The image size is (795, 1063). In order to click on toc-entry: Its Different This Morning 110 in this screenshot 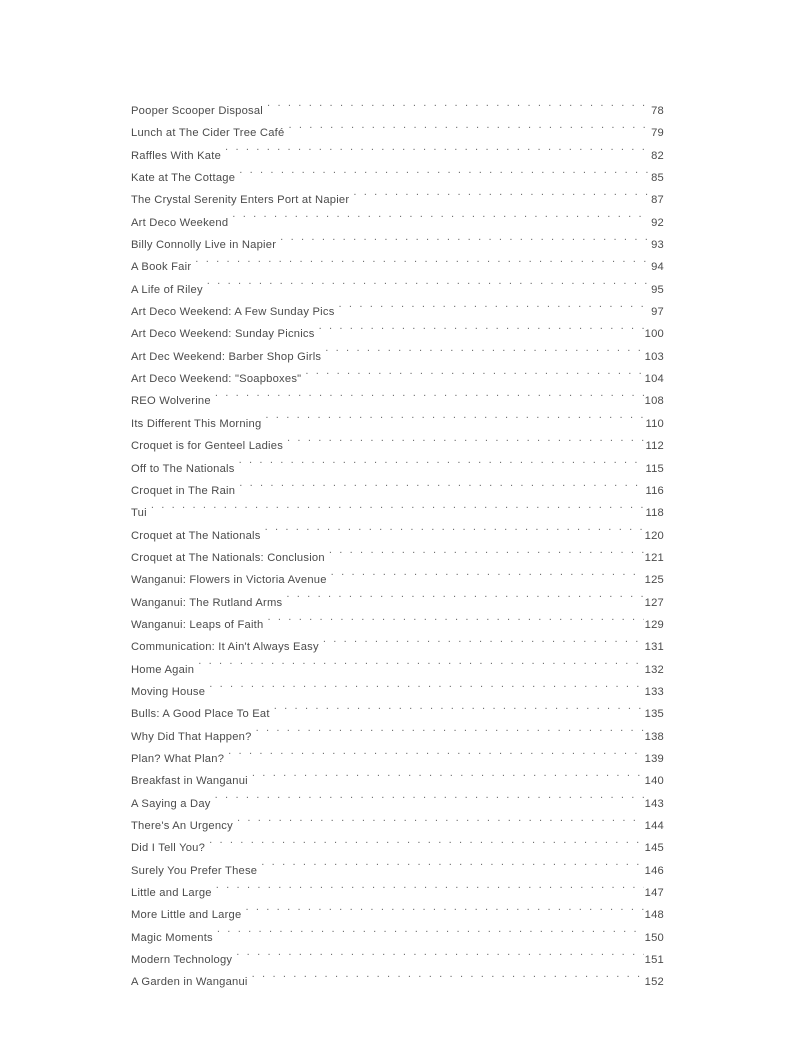, I will do `click(397, 424)`.